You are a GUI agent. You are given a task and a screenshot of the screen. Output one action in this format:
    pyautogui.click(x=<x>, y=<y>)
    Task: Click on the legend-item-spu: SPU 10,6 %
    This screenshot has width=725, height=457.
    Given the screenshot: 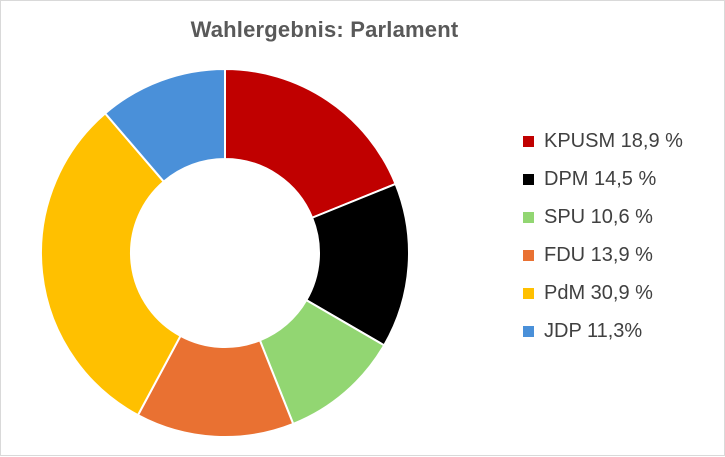 What is the action you would take?
    pyautogui.click(x=618, y=217)
    